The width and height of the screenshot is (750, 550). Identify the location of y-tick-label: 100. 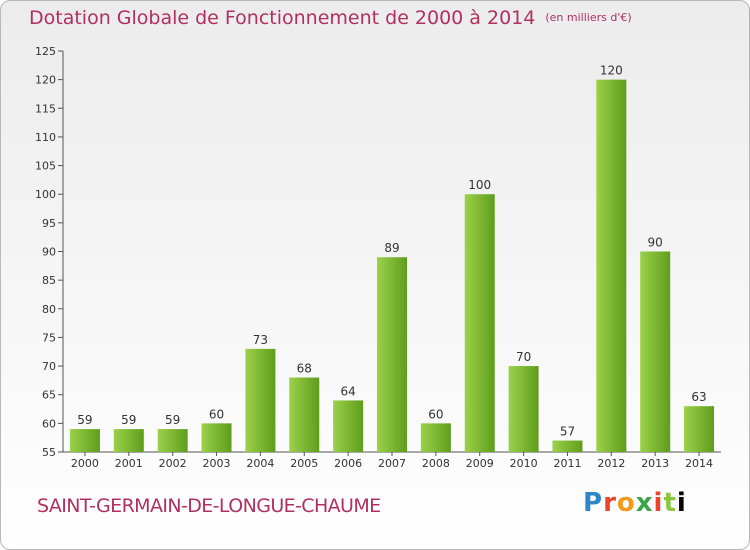
(45, 194).